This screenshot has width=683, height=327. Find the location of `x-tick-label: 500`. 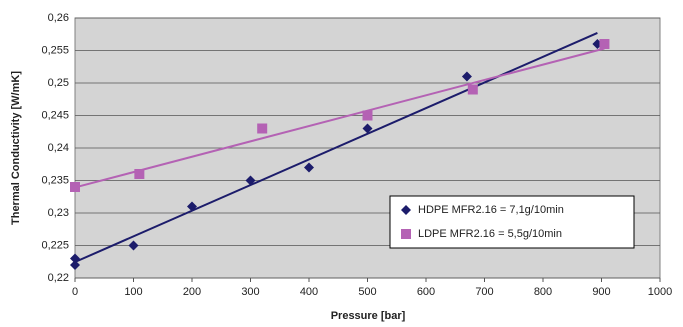

x-tick-label: 500 is located at coordinates (367, 292).